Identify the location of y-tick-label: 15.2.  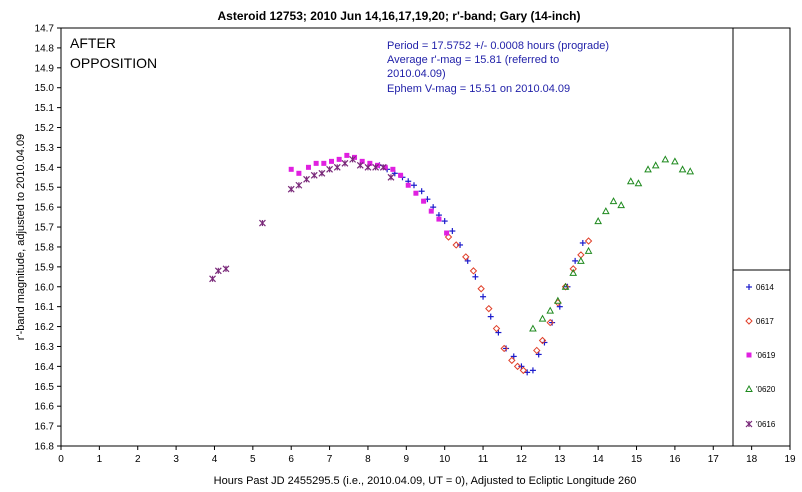
(45, 128).